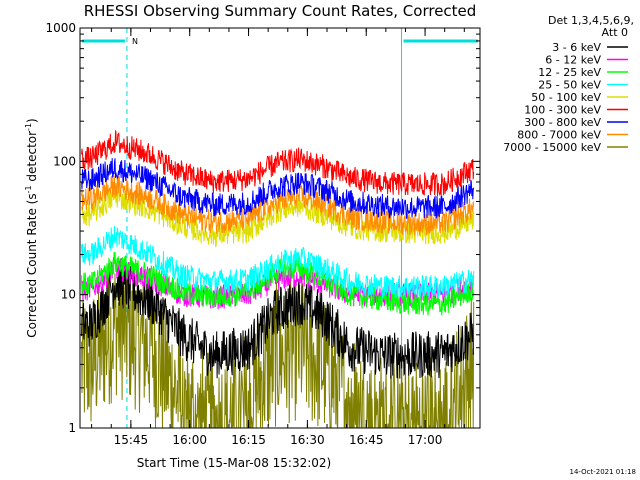  I want to click on x-tick-label-1: 16:00, so click(189, 440).